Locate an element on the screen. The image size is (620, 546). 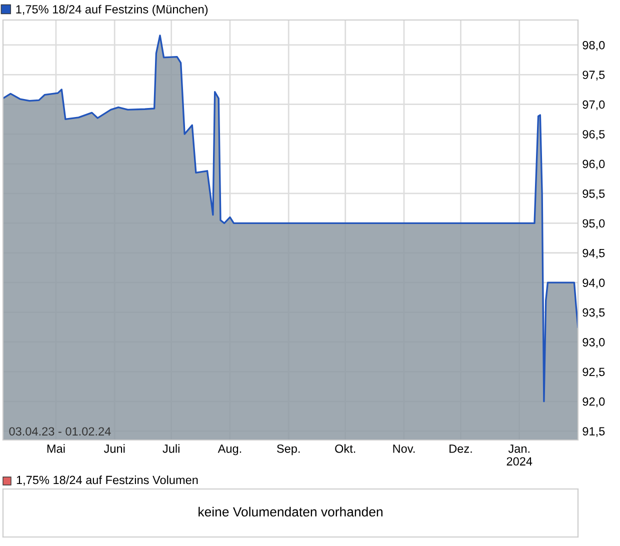
y-tick-label: 96,5 is located at coordinates (593, 135).